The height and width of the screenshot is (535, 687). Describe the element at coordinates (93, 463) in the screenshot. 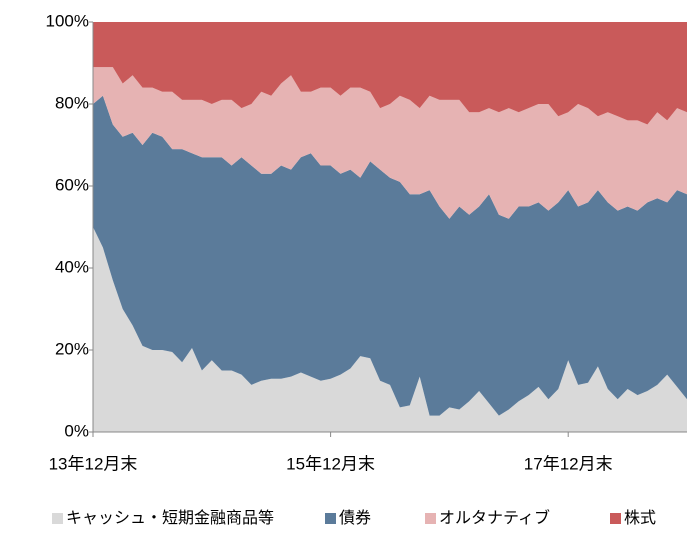

I see `x-tick-label: 13年12月末` at that location.